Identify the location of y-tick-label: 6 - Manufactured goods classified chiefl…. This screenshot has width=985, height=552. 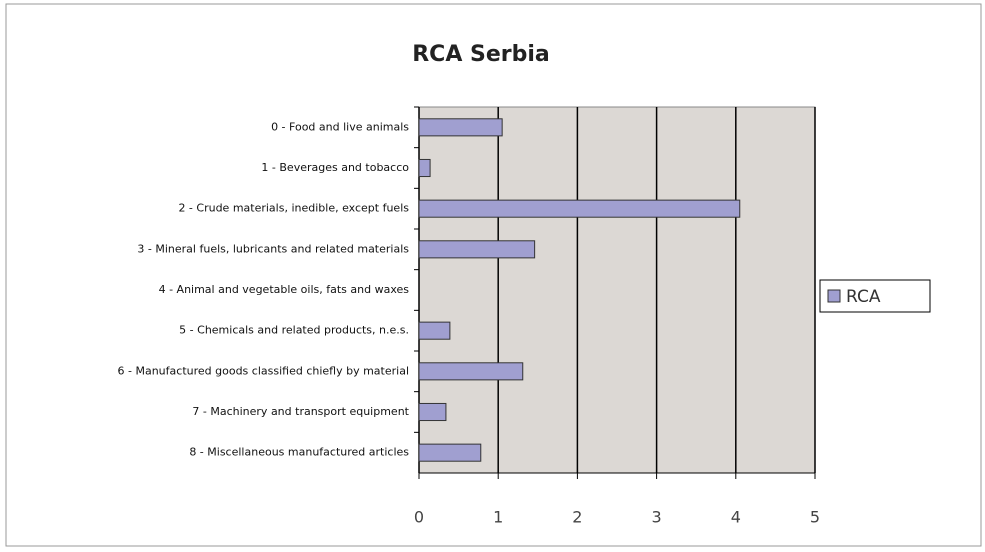
(263, 370).